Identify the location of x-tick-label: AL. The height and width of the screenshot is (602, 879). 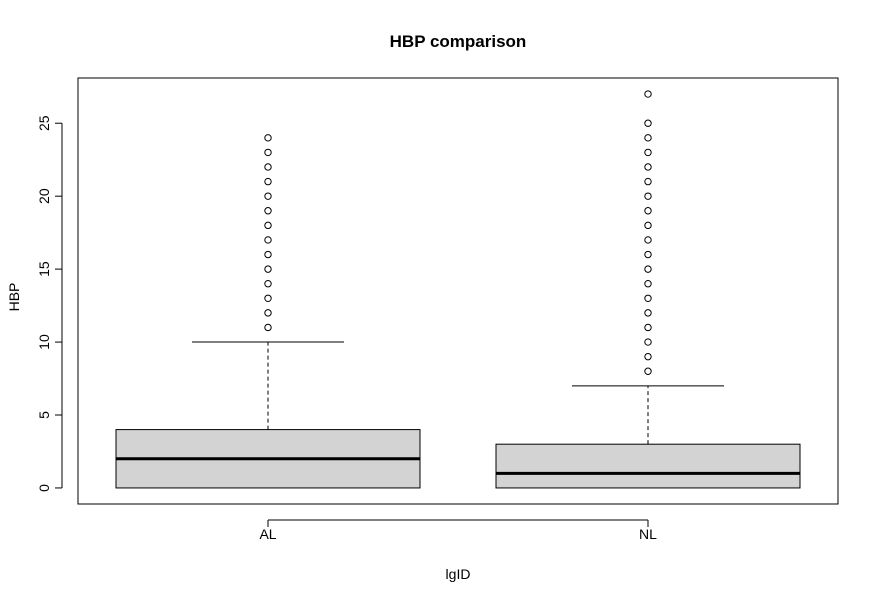
(267, 534).